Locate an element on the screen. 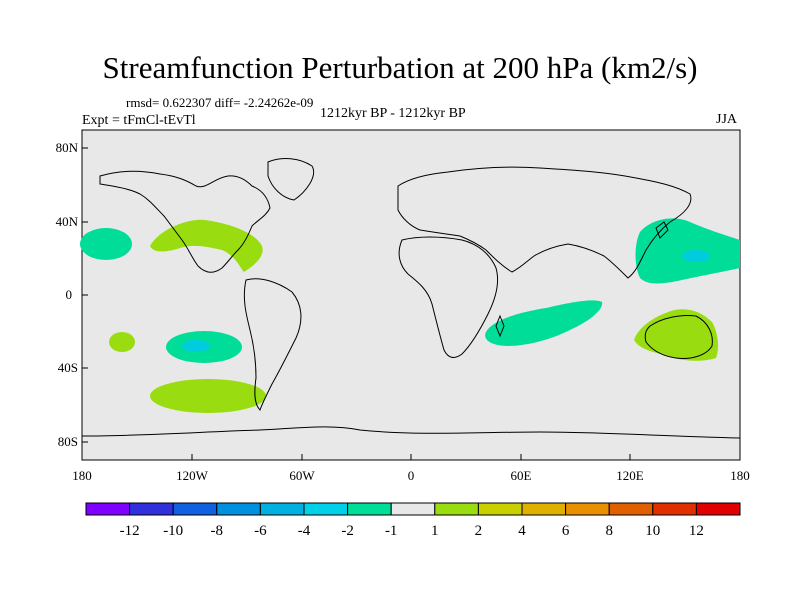 This screenshot has width=800, height=600. season-label: JJA is located at coordinates (727, 119).